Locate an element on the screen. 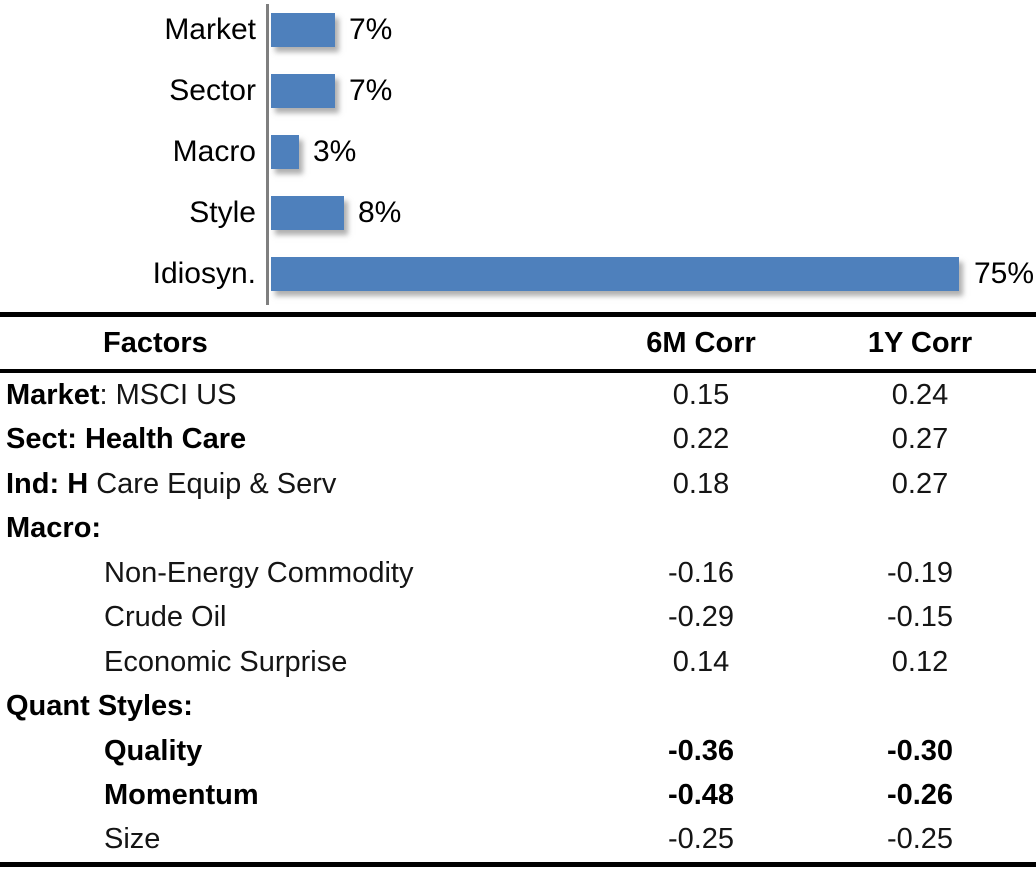 This screenshot has height=870, width=1036. bar-market is located at coordinates (303, 30).